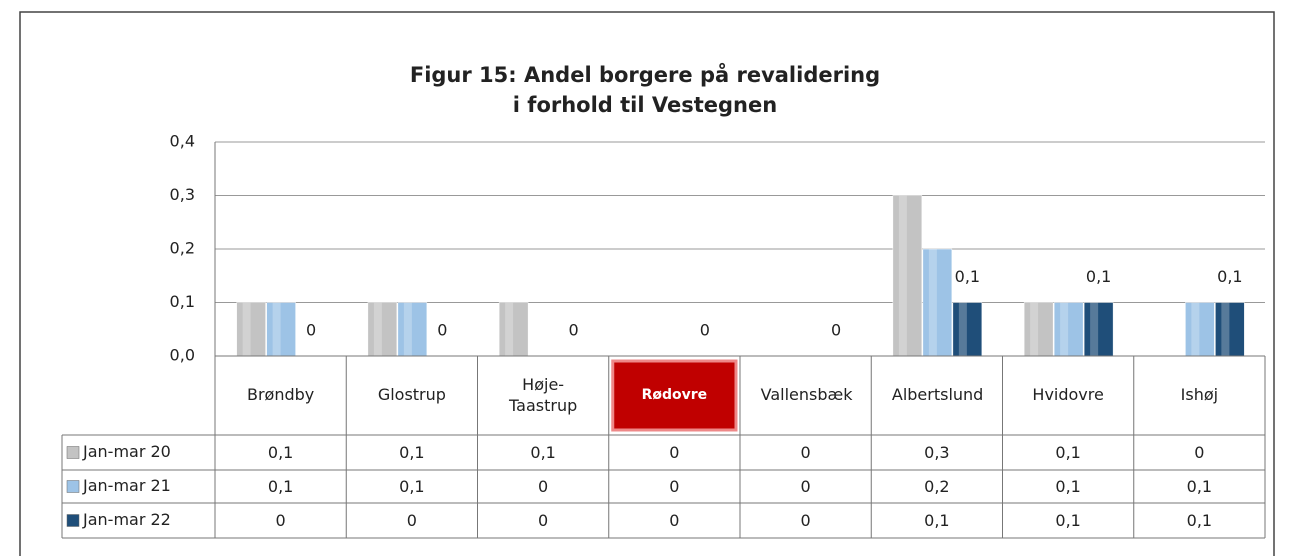 This screenshot has width=1294, height=556. I want to click on x-tick-label: Brøndby, so click(280, 395).